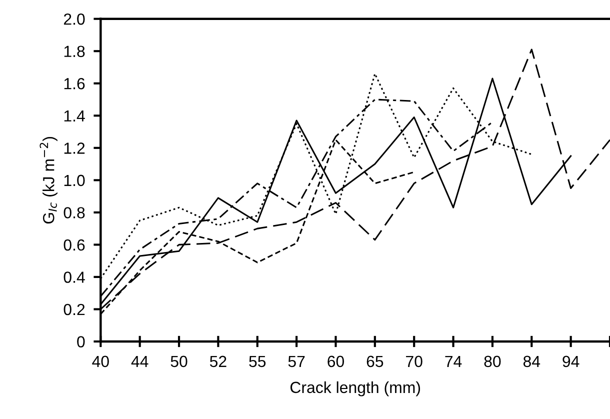 The width and height of the screenshot is (610, 419). Describe the element at coordinates (414, 362) in the screenshot. I see `x-tick-label: 70` at that location.